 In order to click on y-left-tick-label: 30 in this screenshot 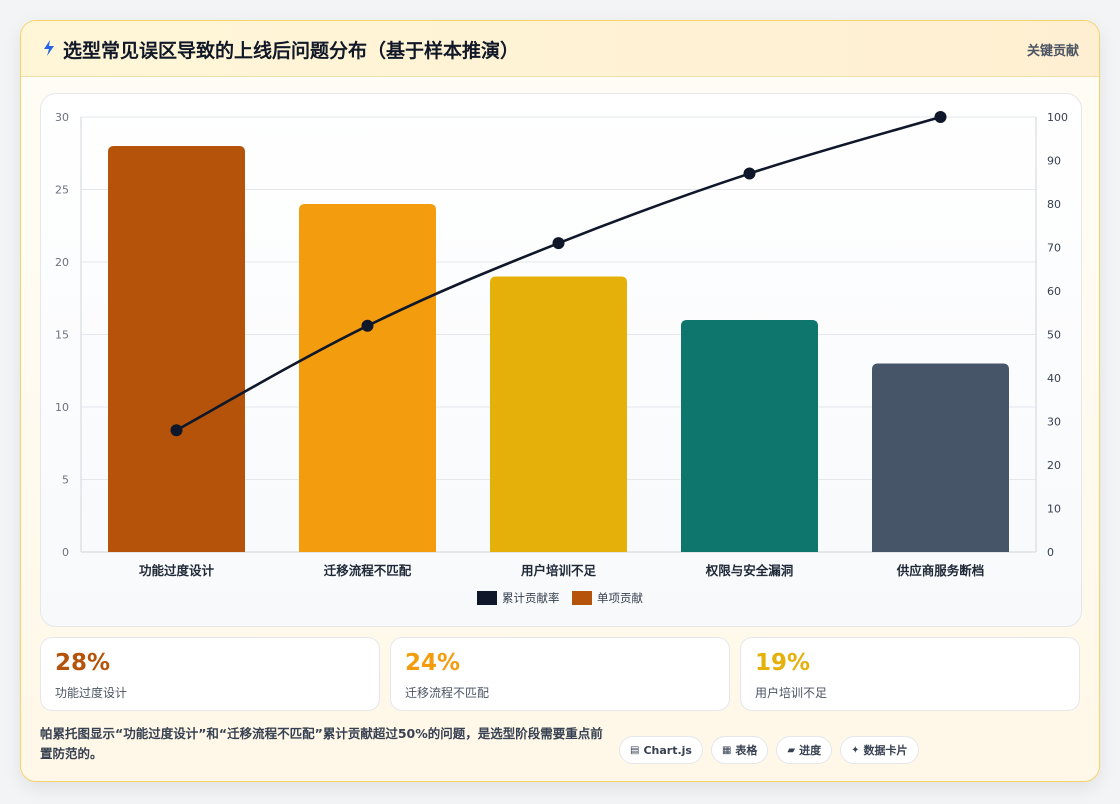, I will do `click(62, 117)`.